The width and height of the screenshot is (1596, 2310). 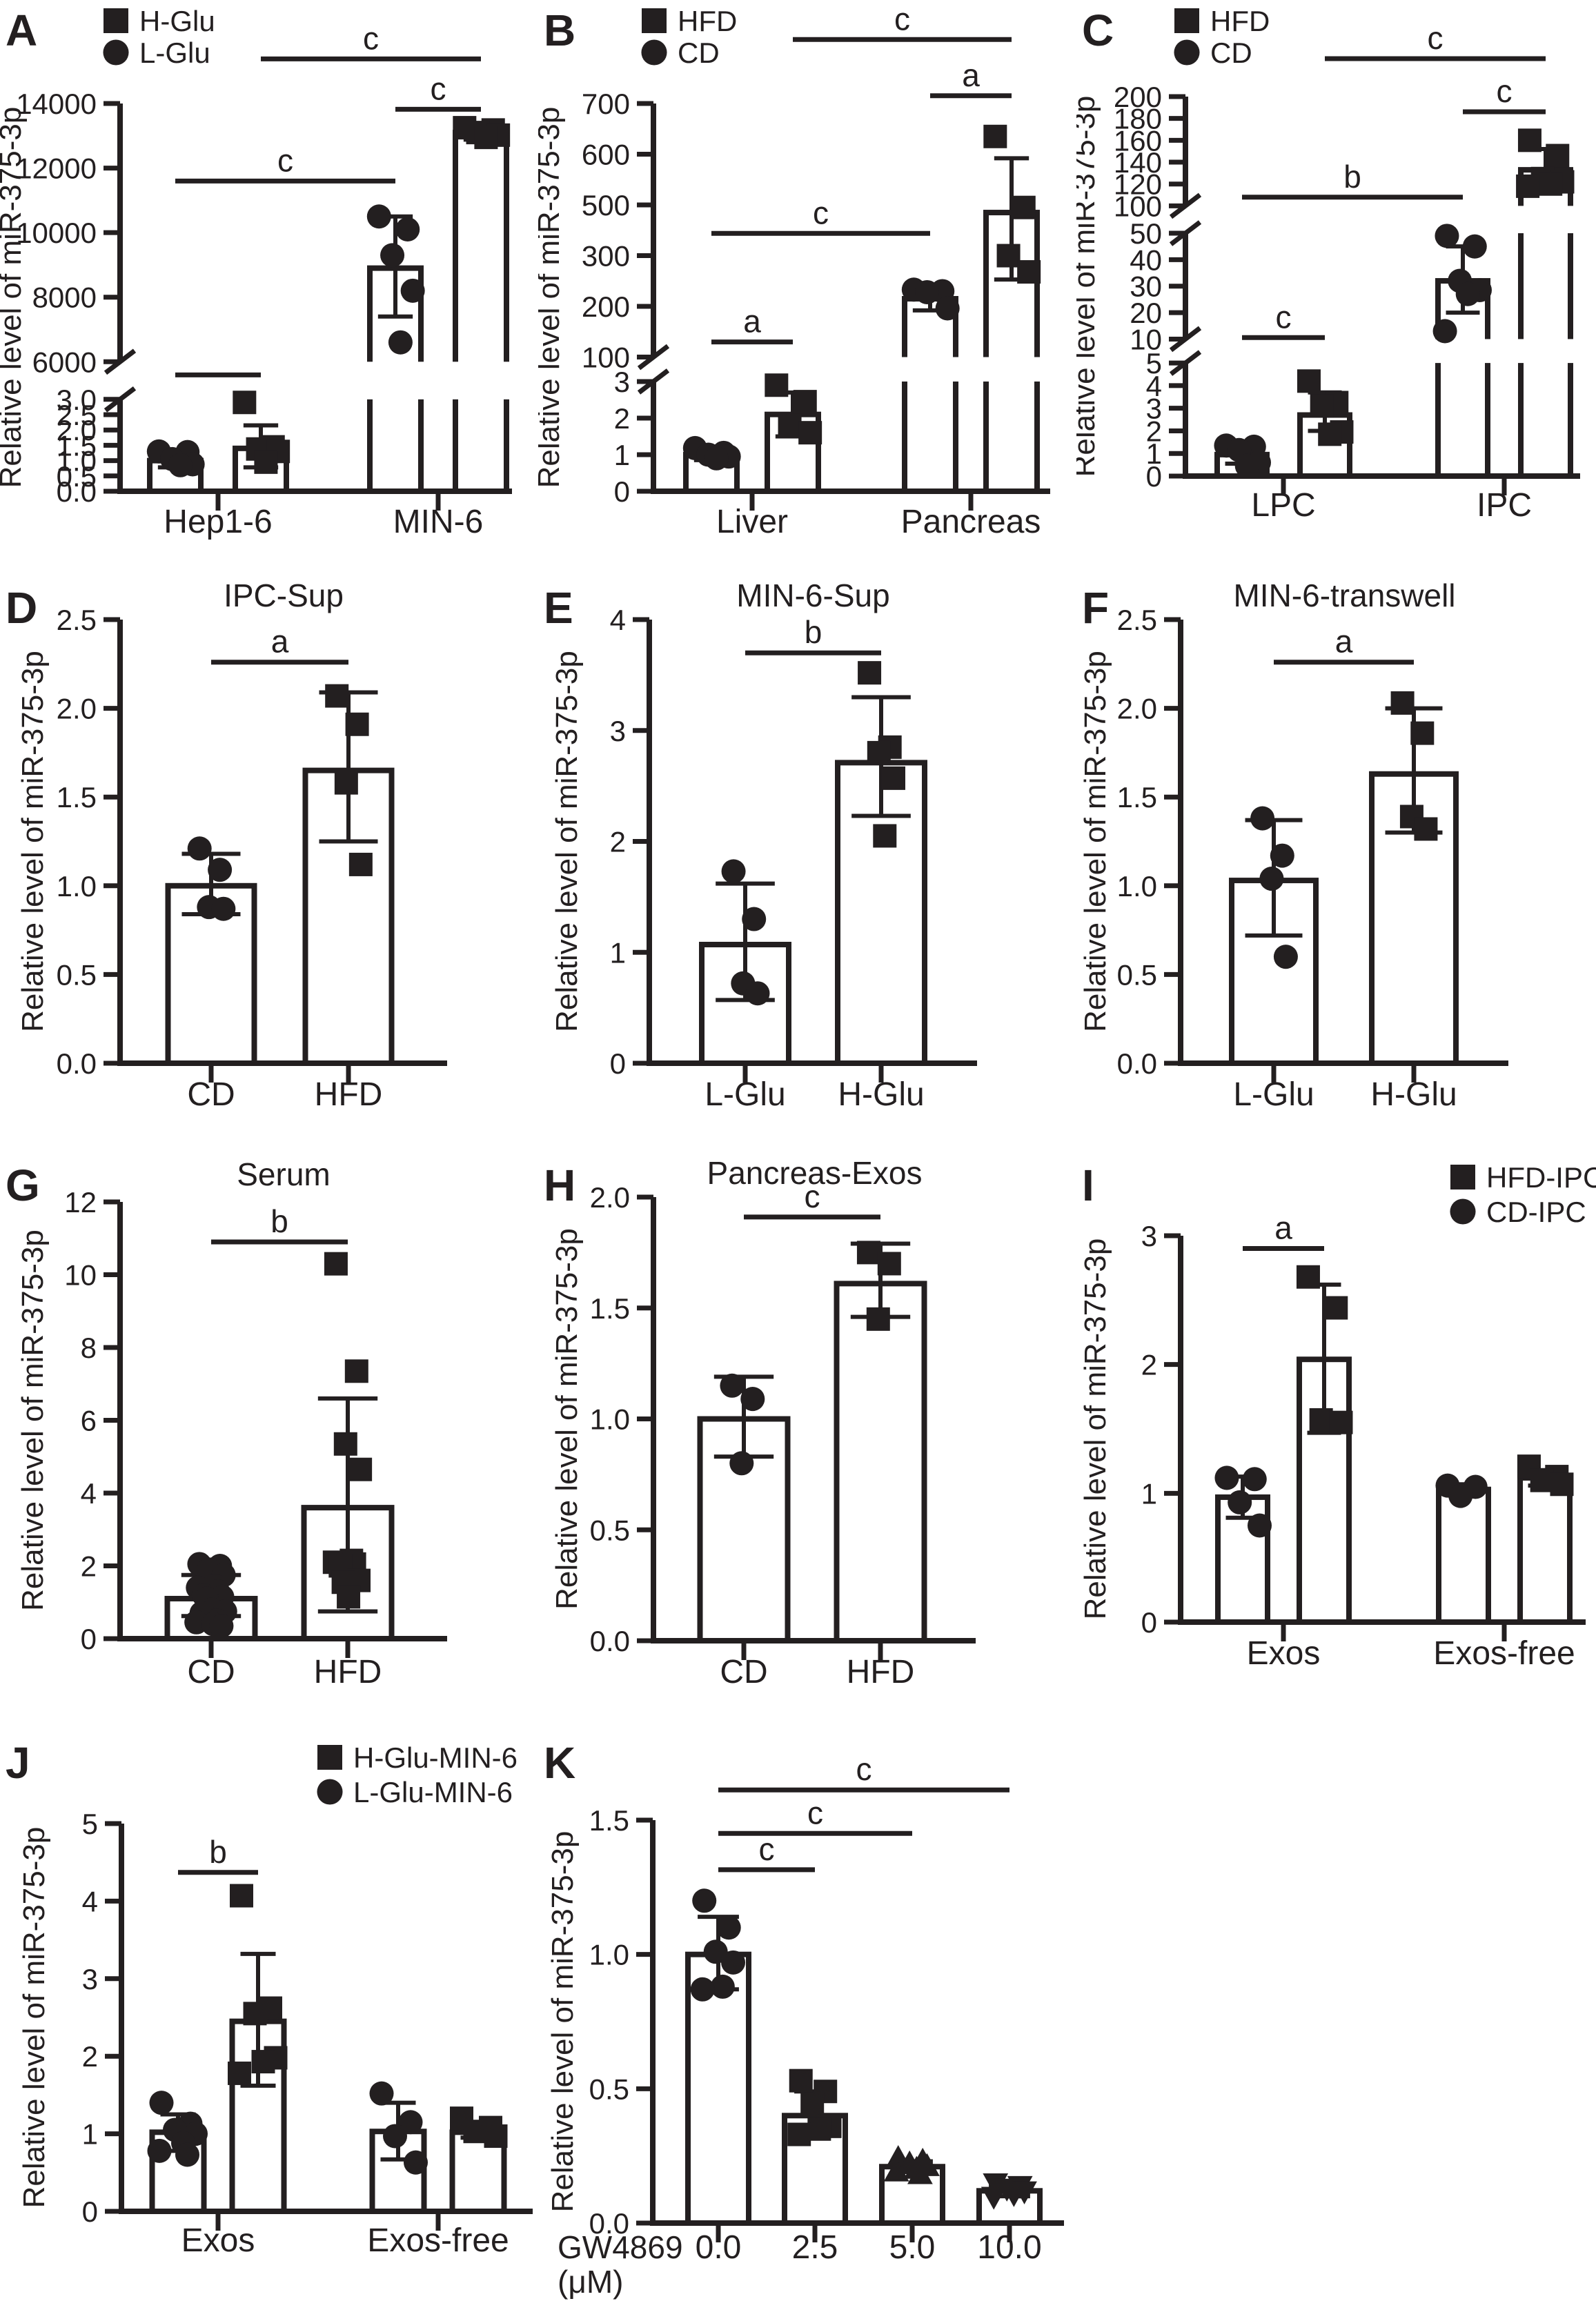 What do you see at coordinates (620, 2247) in the screenshot?
I see `x-axis-title: GW4869` at bounding box center [620, 2247].